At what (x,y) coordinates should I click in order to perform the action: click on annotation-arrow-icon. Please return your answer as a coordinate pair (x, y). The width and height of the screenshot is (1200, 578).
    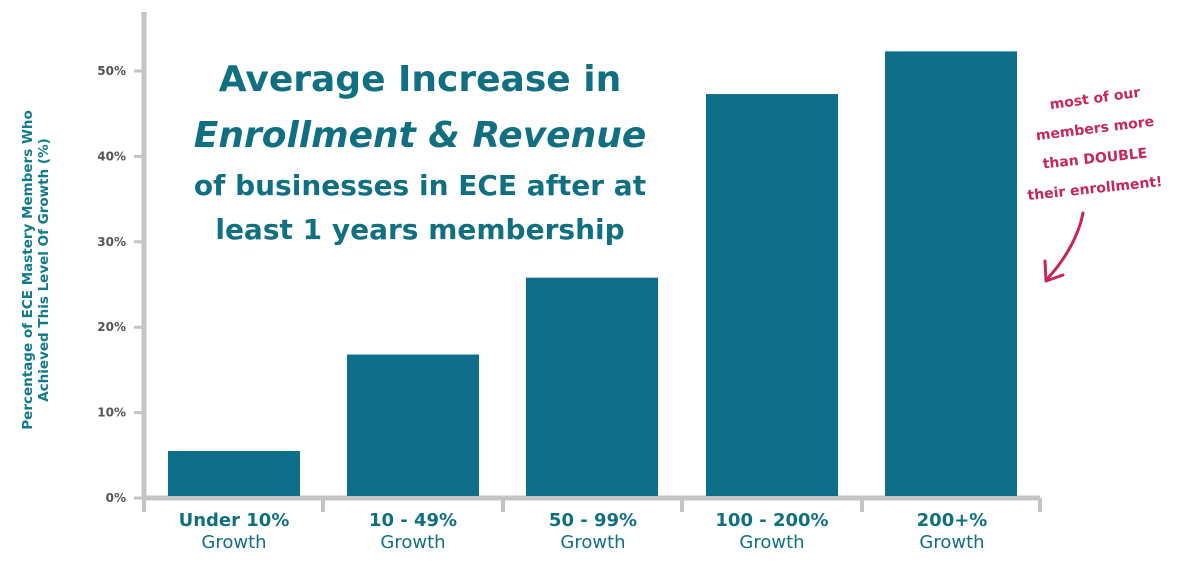
    Looking at the image, I should click on (1064, 247).